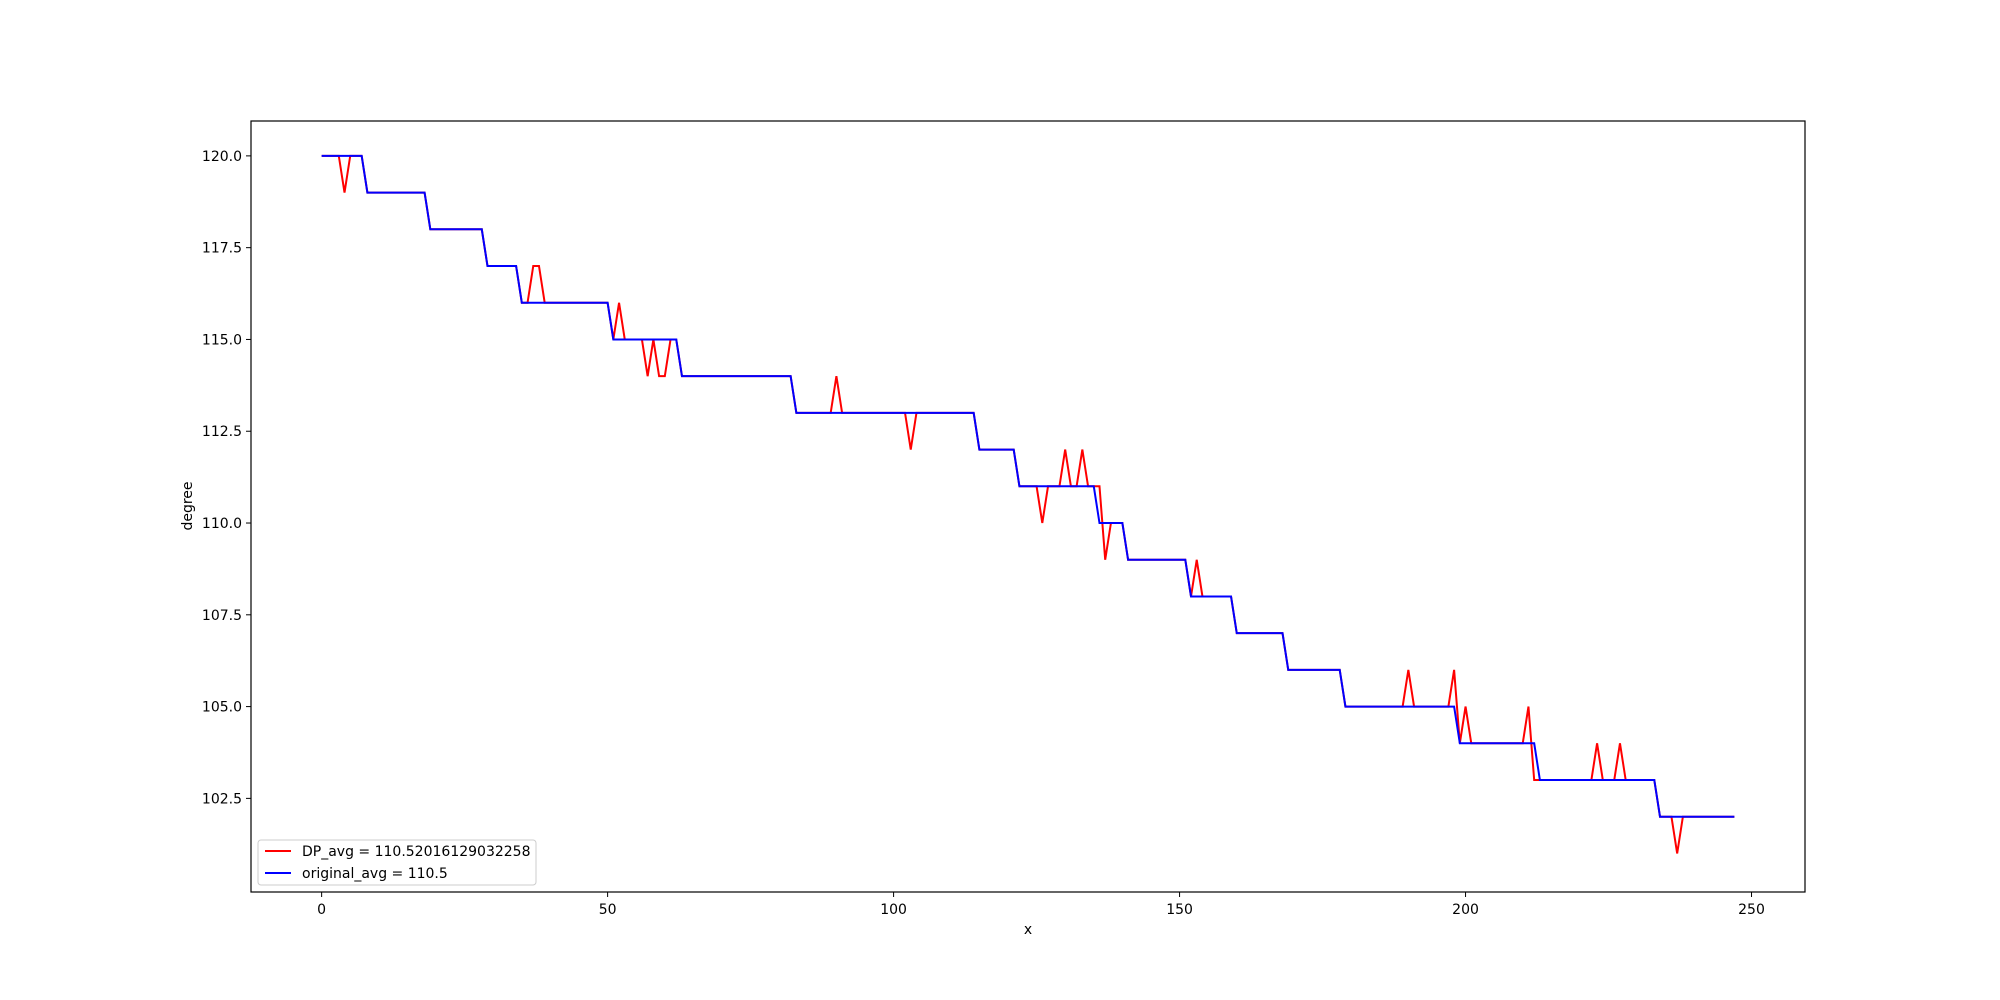 This screenshot has width=2000, height=1000. Describe the element at coordinates (1041, 905) in the screenshot. I see `x-axis-ticks: 0 50 100 150 200 250` at that location.